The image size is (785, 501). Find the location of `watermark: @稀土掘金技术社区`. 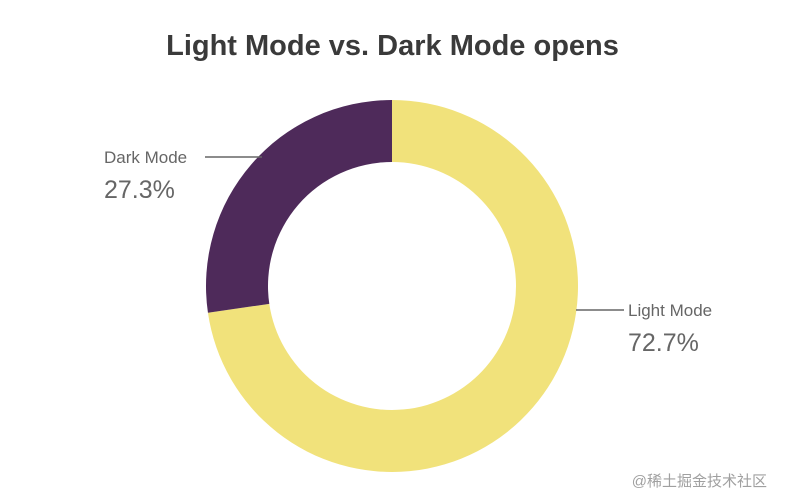

watermark: @稀土掘金技术社区 is located at coordinates (699, 481).